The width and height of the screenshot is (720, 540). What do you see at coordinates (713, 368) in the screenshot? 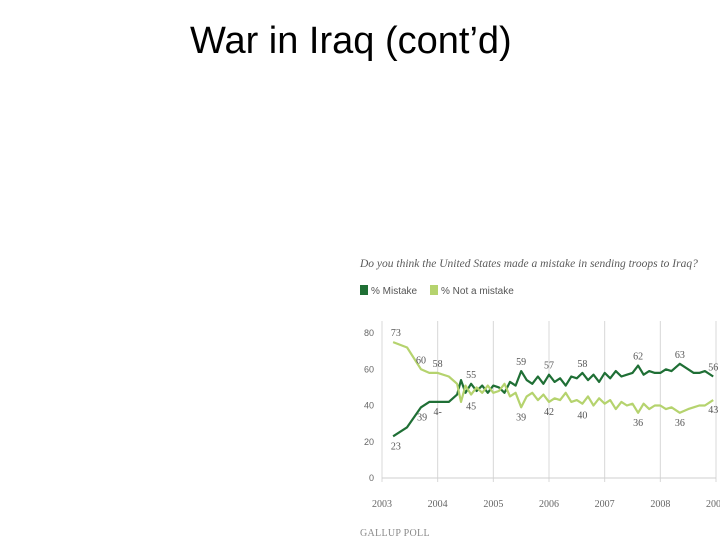
I see `data-label: 56` at bounding box center [713, 368].